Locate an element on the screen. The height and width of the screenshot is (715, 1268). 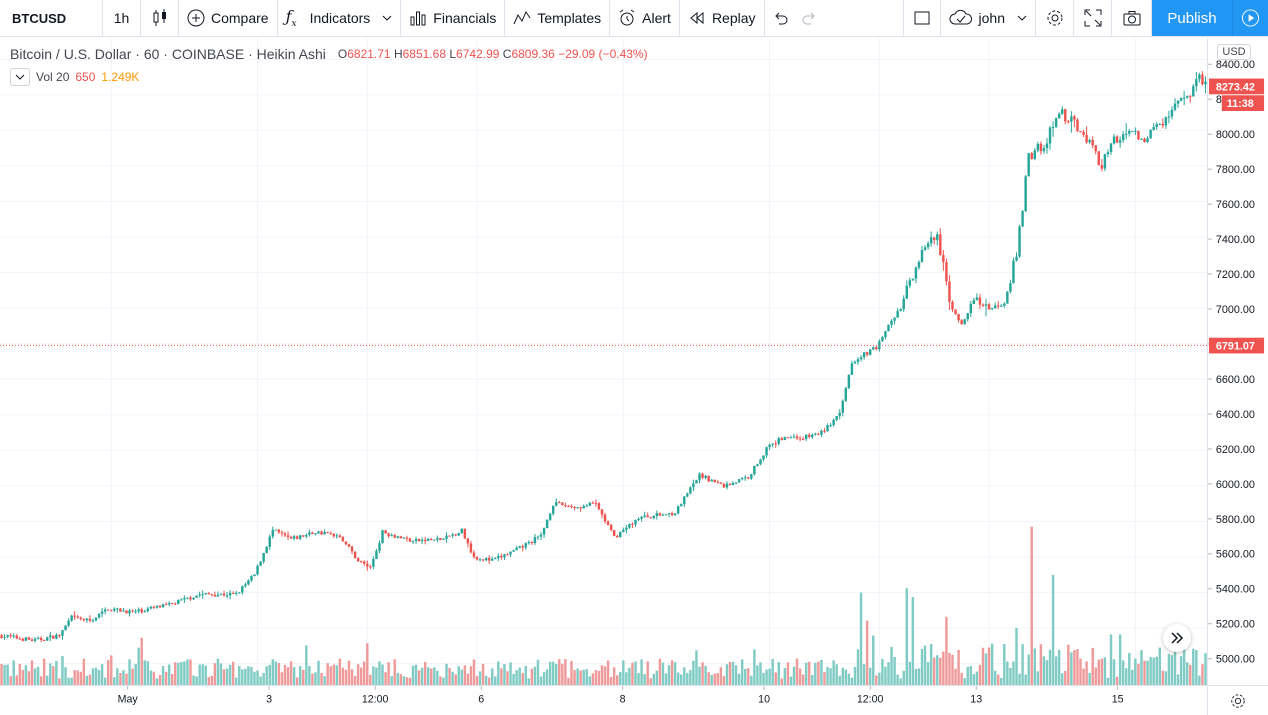
chevron-down-icon is located at coordinates (20, 77).